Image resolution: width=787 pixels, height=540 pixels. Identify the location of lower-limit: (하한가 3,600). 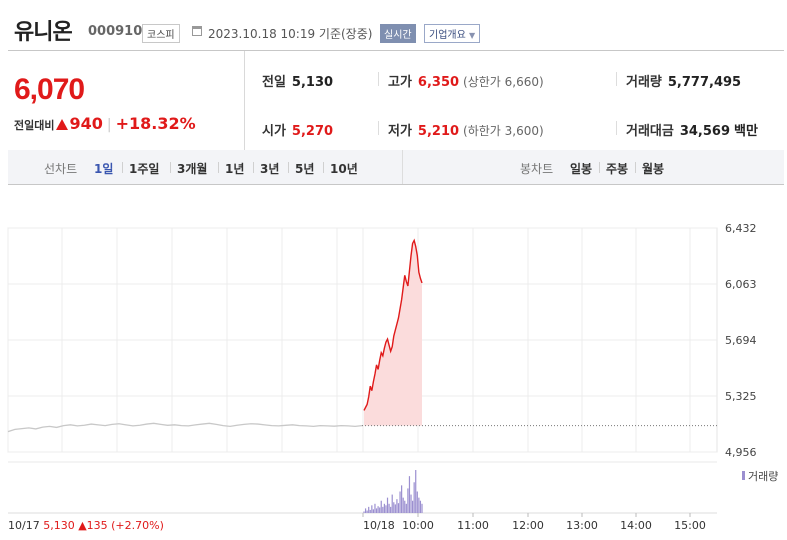
(503, 131).